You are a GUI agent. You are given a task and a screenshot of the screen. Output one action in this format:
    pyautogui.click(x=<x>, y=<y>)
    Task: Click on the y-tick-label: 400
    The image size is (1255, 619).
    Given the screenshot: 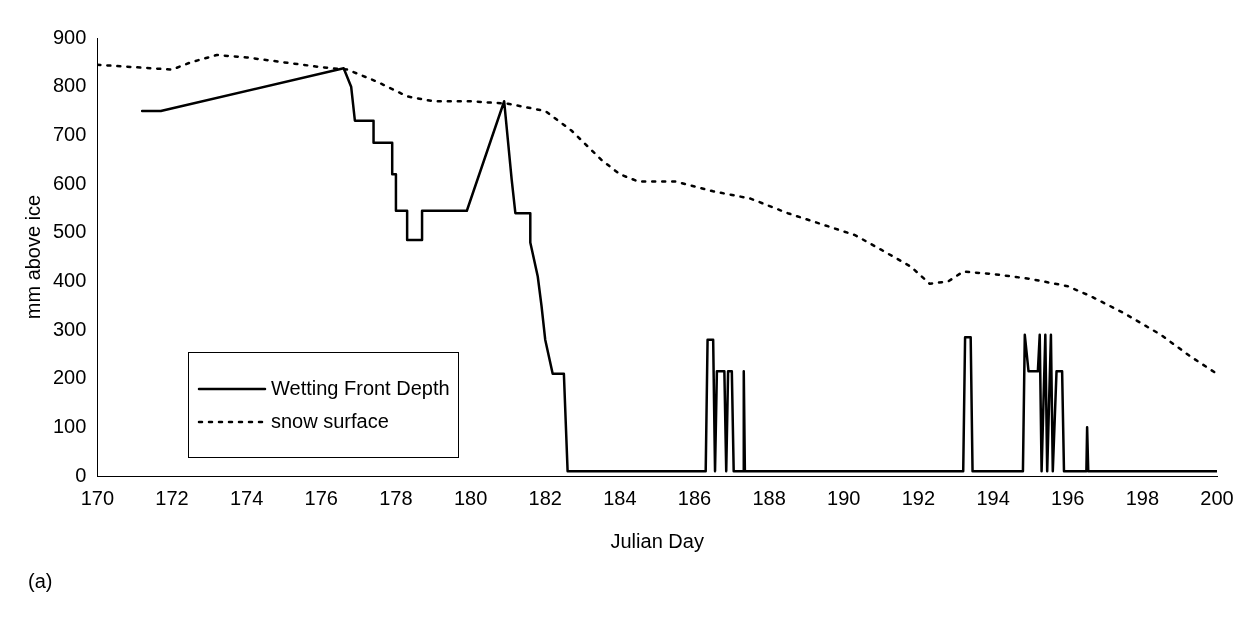 What is the action you would take?
    pyautogui.click(x=69, y=279)
    